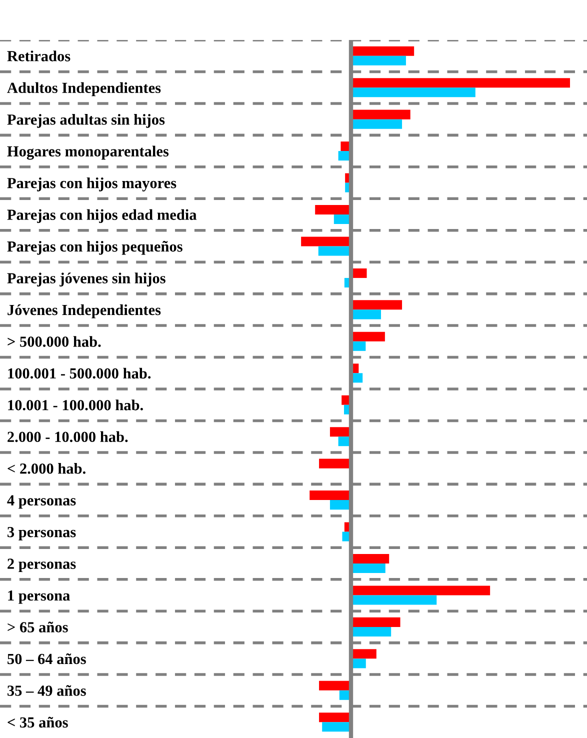  Describe the element at coordinates (86, 121) in the screenshot. I see `y-tick-label: Parejas adultas sin hijos` at that location.